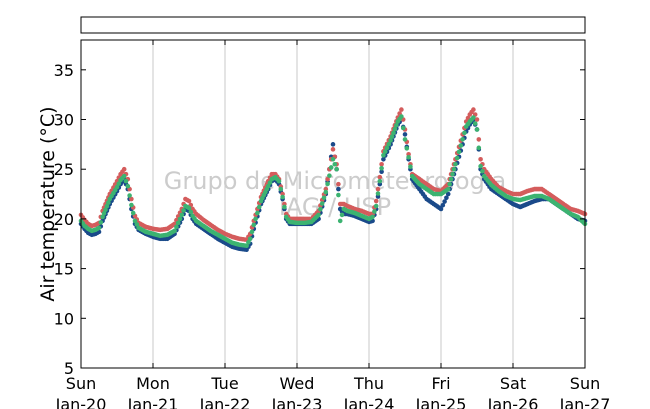 The width and height of the screenshot is (650, 409). I want to click on y-axis-title: Air temperature (°C), so click(48, 203).